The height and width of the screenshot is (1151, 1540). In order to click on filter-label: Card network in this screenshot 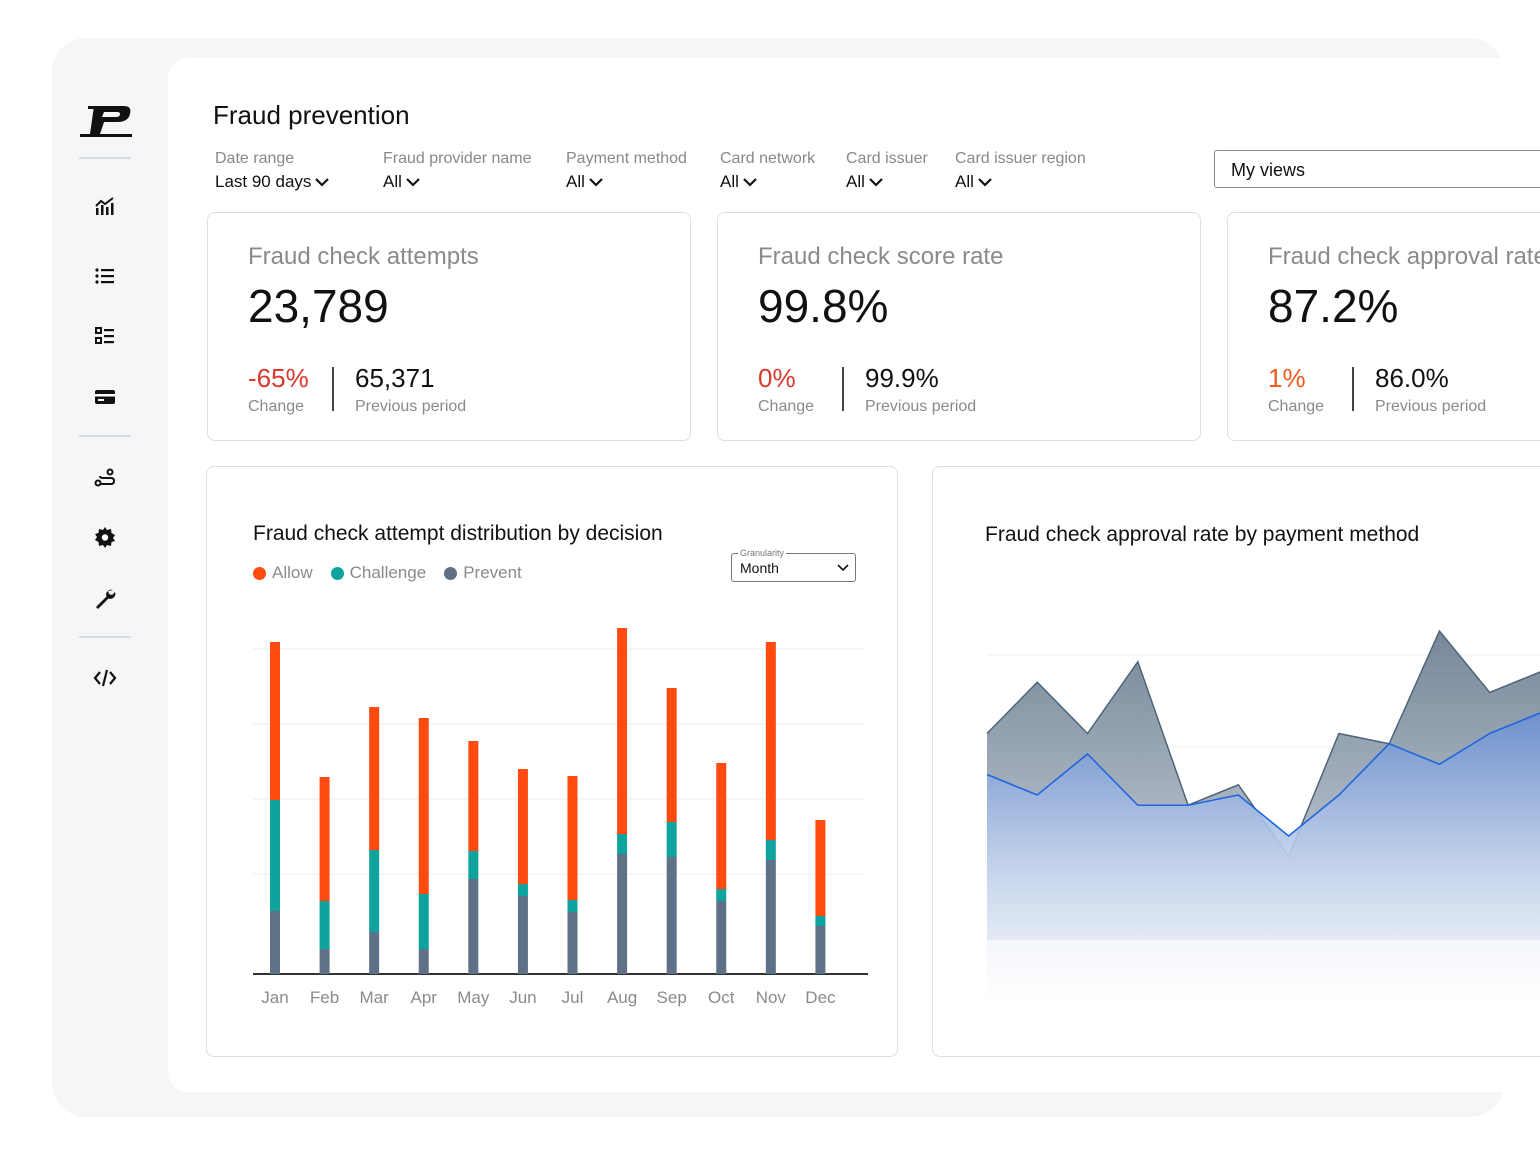, I will do `click(768, 158)`.